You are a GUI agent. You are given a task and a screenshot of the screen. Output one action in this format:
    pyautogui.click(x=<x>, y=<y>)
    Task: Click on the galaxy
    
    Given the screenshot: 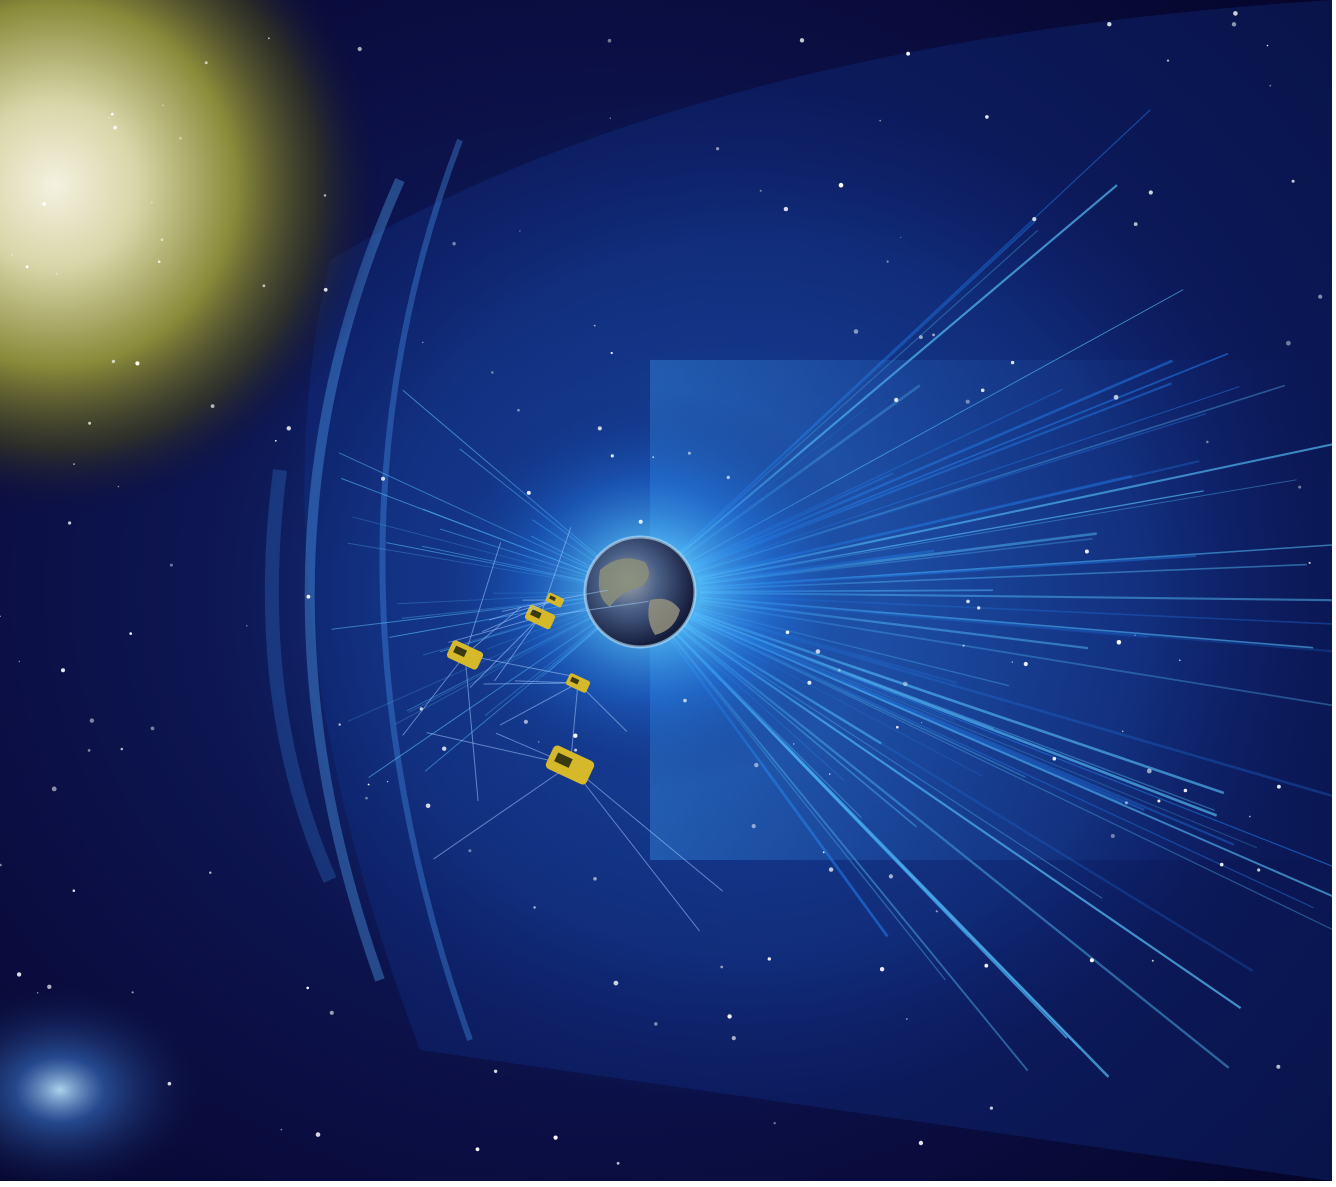 What is the action you would take?
    pyautogui.click(x=105, y=1080)
    